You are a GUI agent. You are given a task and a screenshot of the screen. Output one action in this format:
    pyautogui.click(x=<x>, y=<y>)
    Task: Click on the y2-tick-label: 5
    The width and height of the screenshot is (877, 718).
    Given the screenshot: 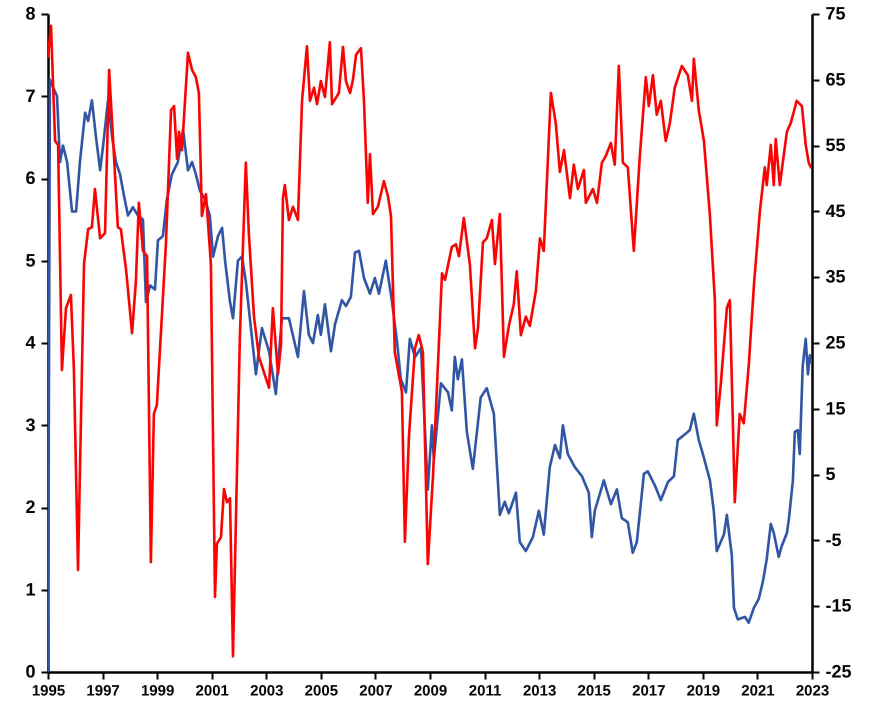 What is the action you would take?
    pyautogui.click(x=831, y=474)
    